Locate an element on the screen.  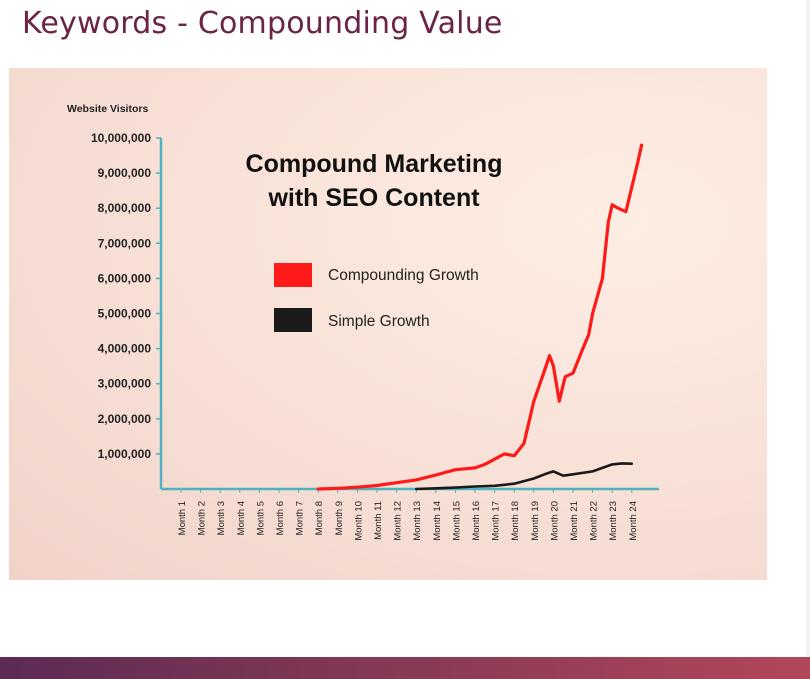
x-tick-label: Month 17 is located at coordinates (496, 521).